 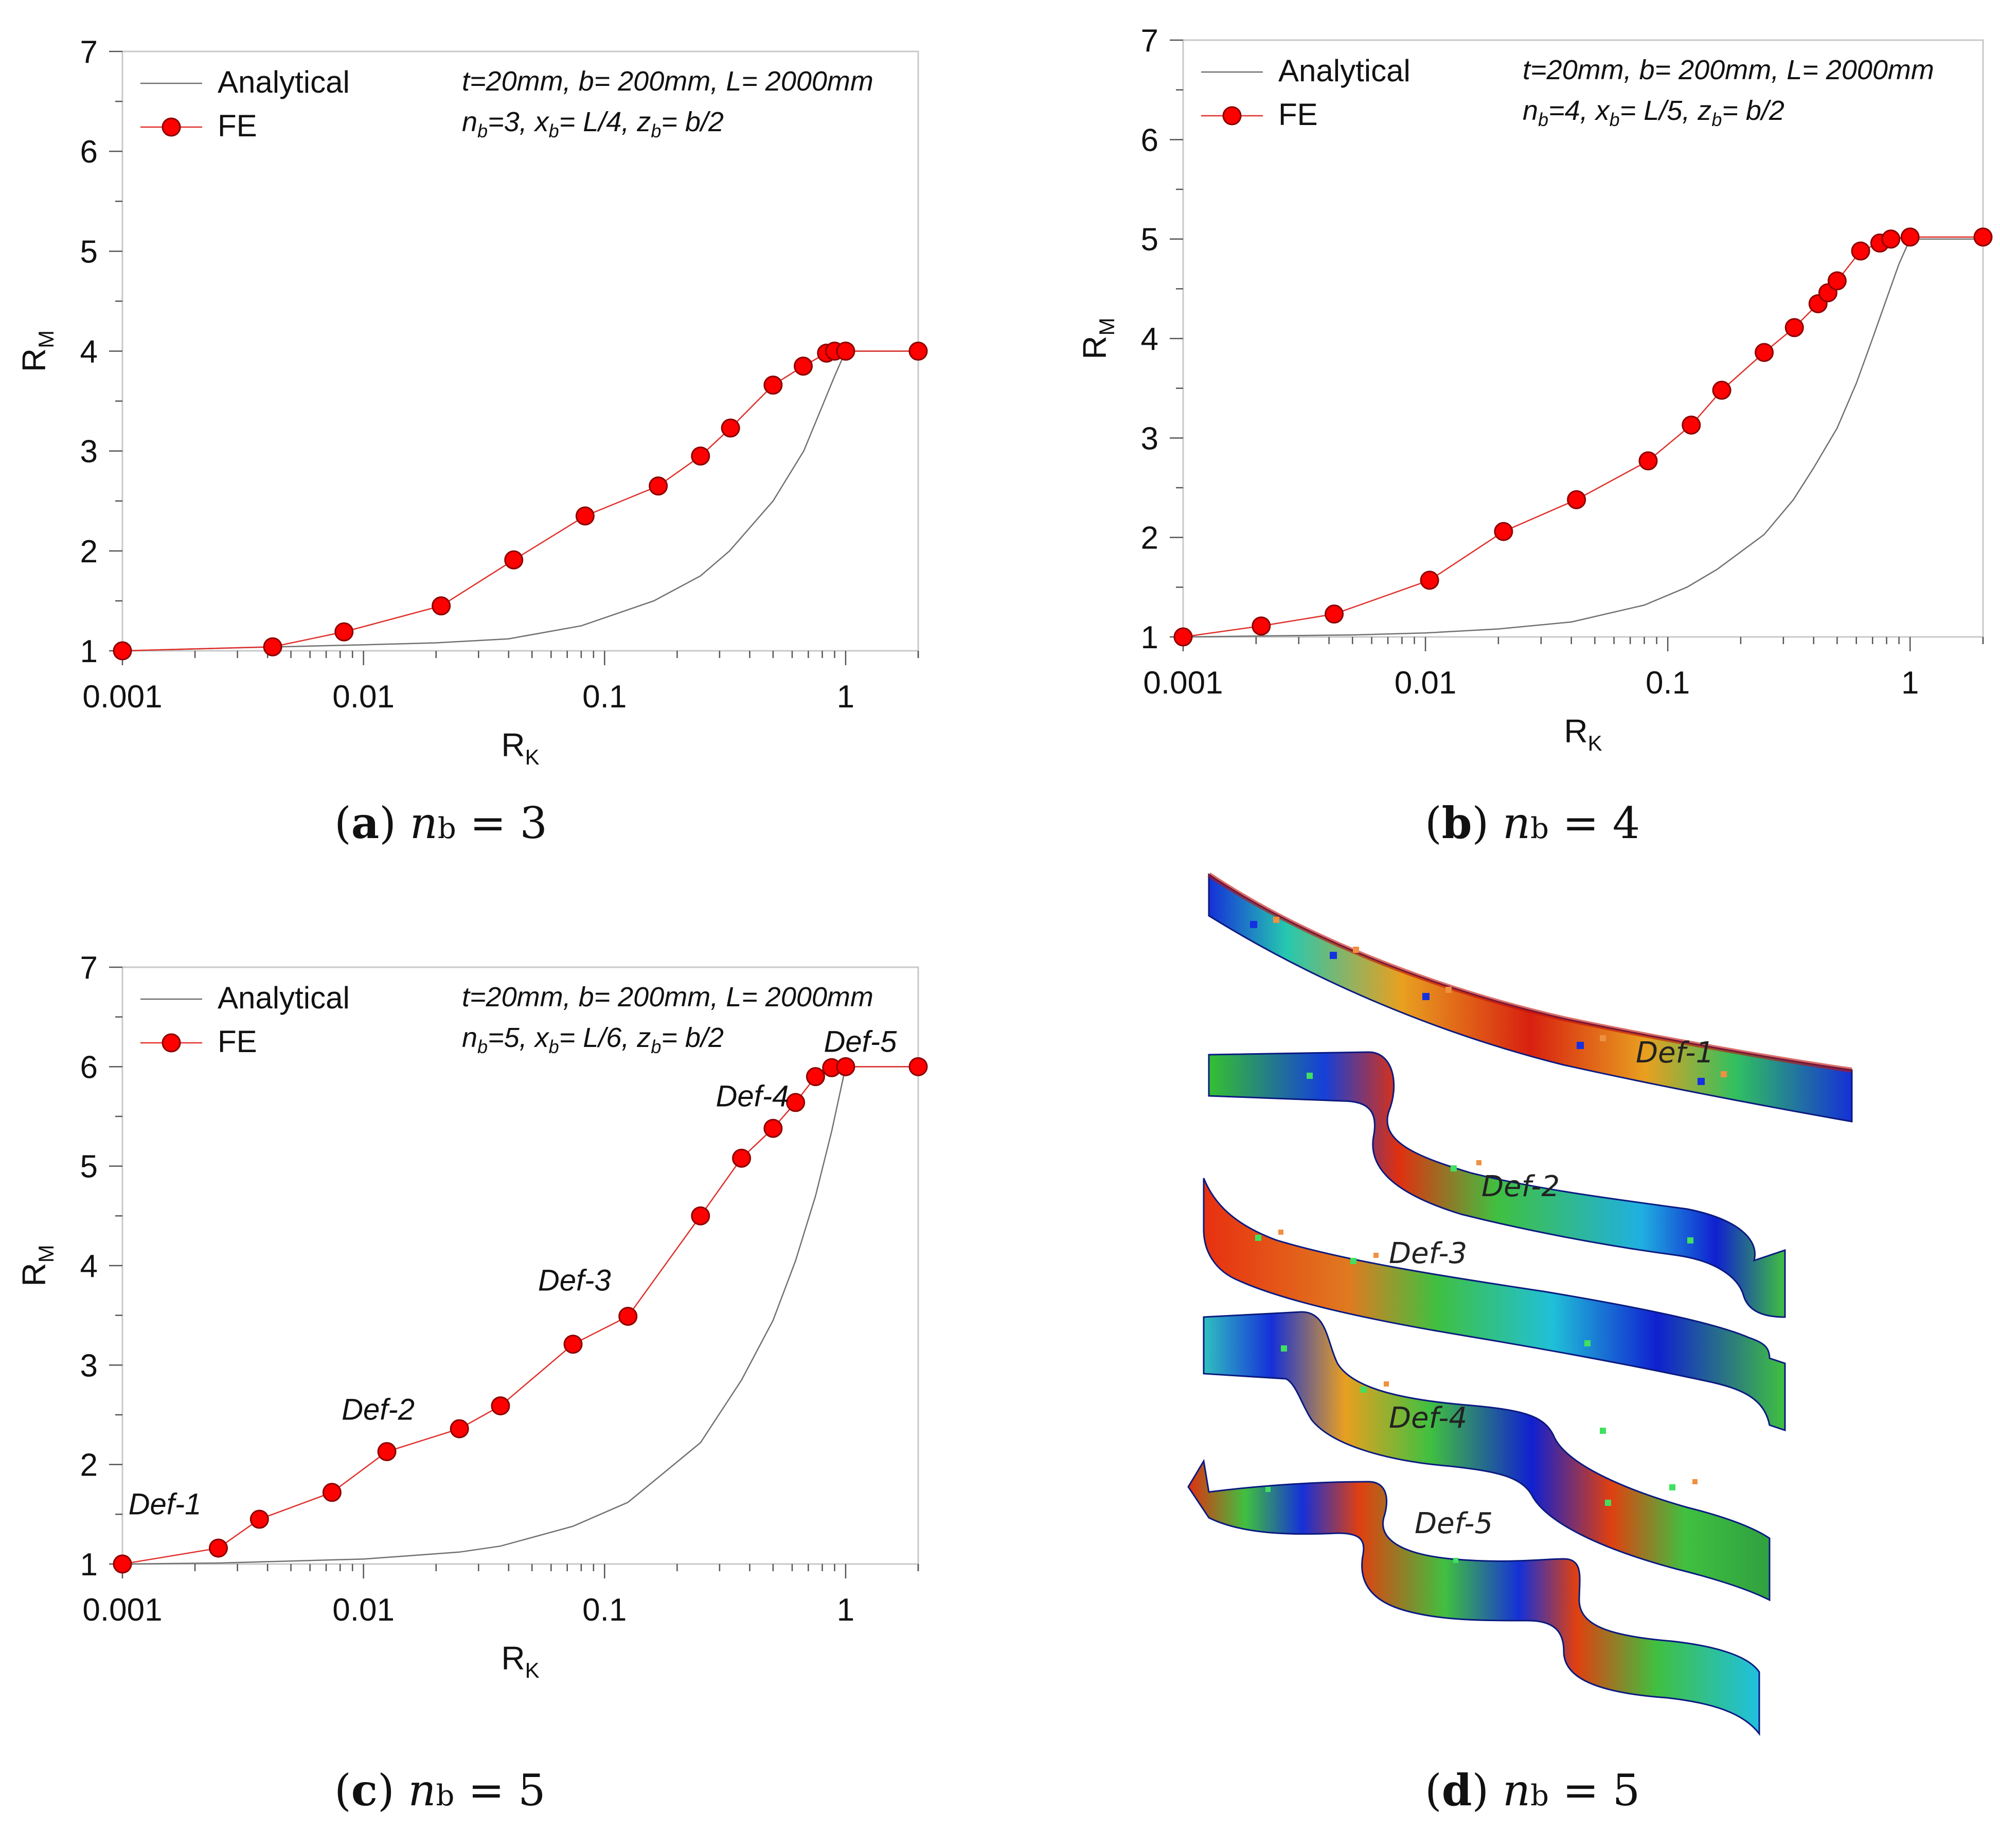 What do you see at coordinates (554, 1046) in the screenshot?
I see `chart-c-params-x-sub: b` at bounding box center [554, 1046].